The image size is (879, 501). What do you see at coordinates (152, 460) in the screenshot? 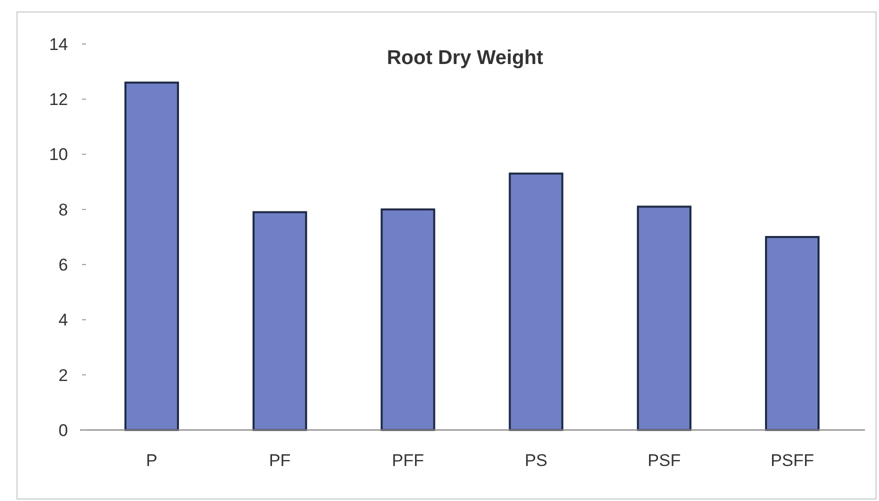
I see `x-tick-label: P` at bounding box center [152, 460].